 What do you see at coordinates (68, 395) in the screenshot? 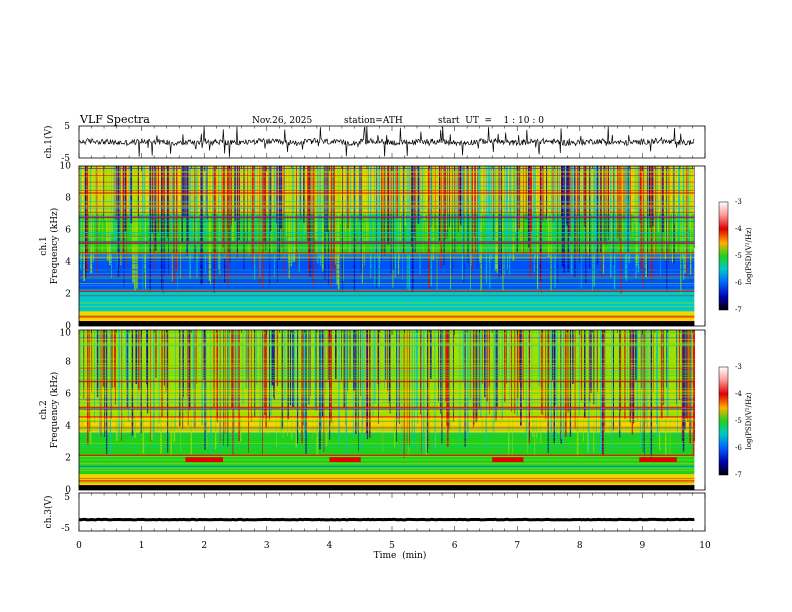
I see `ch2-ytick-6: 6` at bounding box center [68, 395].